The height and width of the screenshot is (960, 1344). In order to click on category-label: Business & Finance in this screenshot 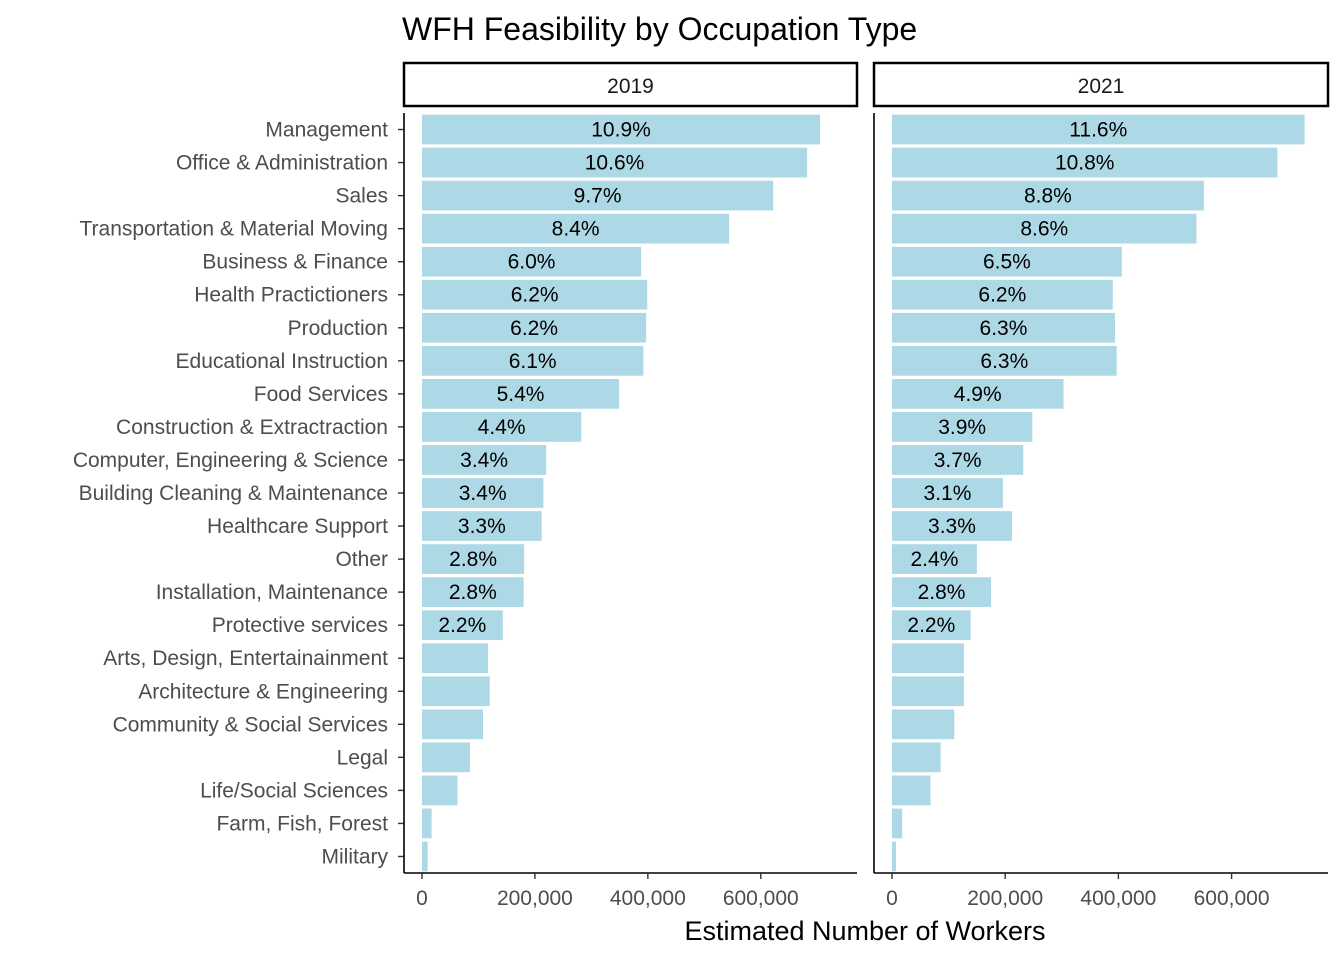, I will do `click(295, 262)`.